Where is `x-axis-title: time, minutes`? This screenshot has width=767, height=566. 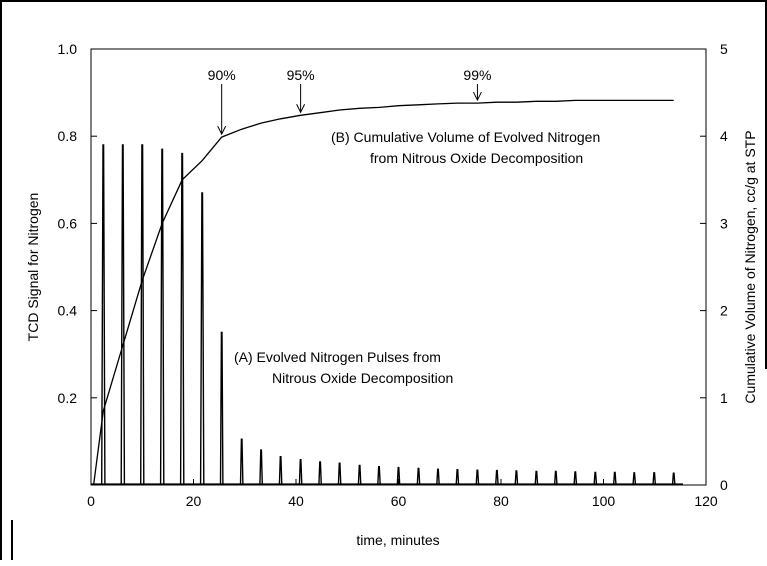 x-axis-title: time, minutes is located at coordinates (397, 540).